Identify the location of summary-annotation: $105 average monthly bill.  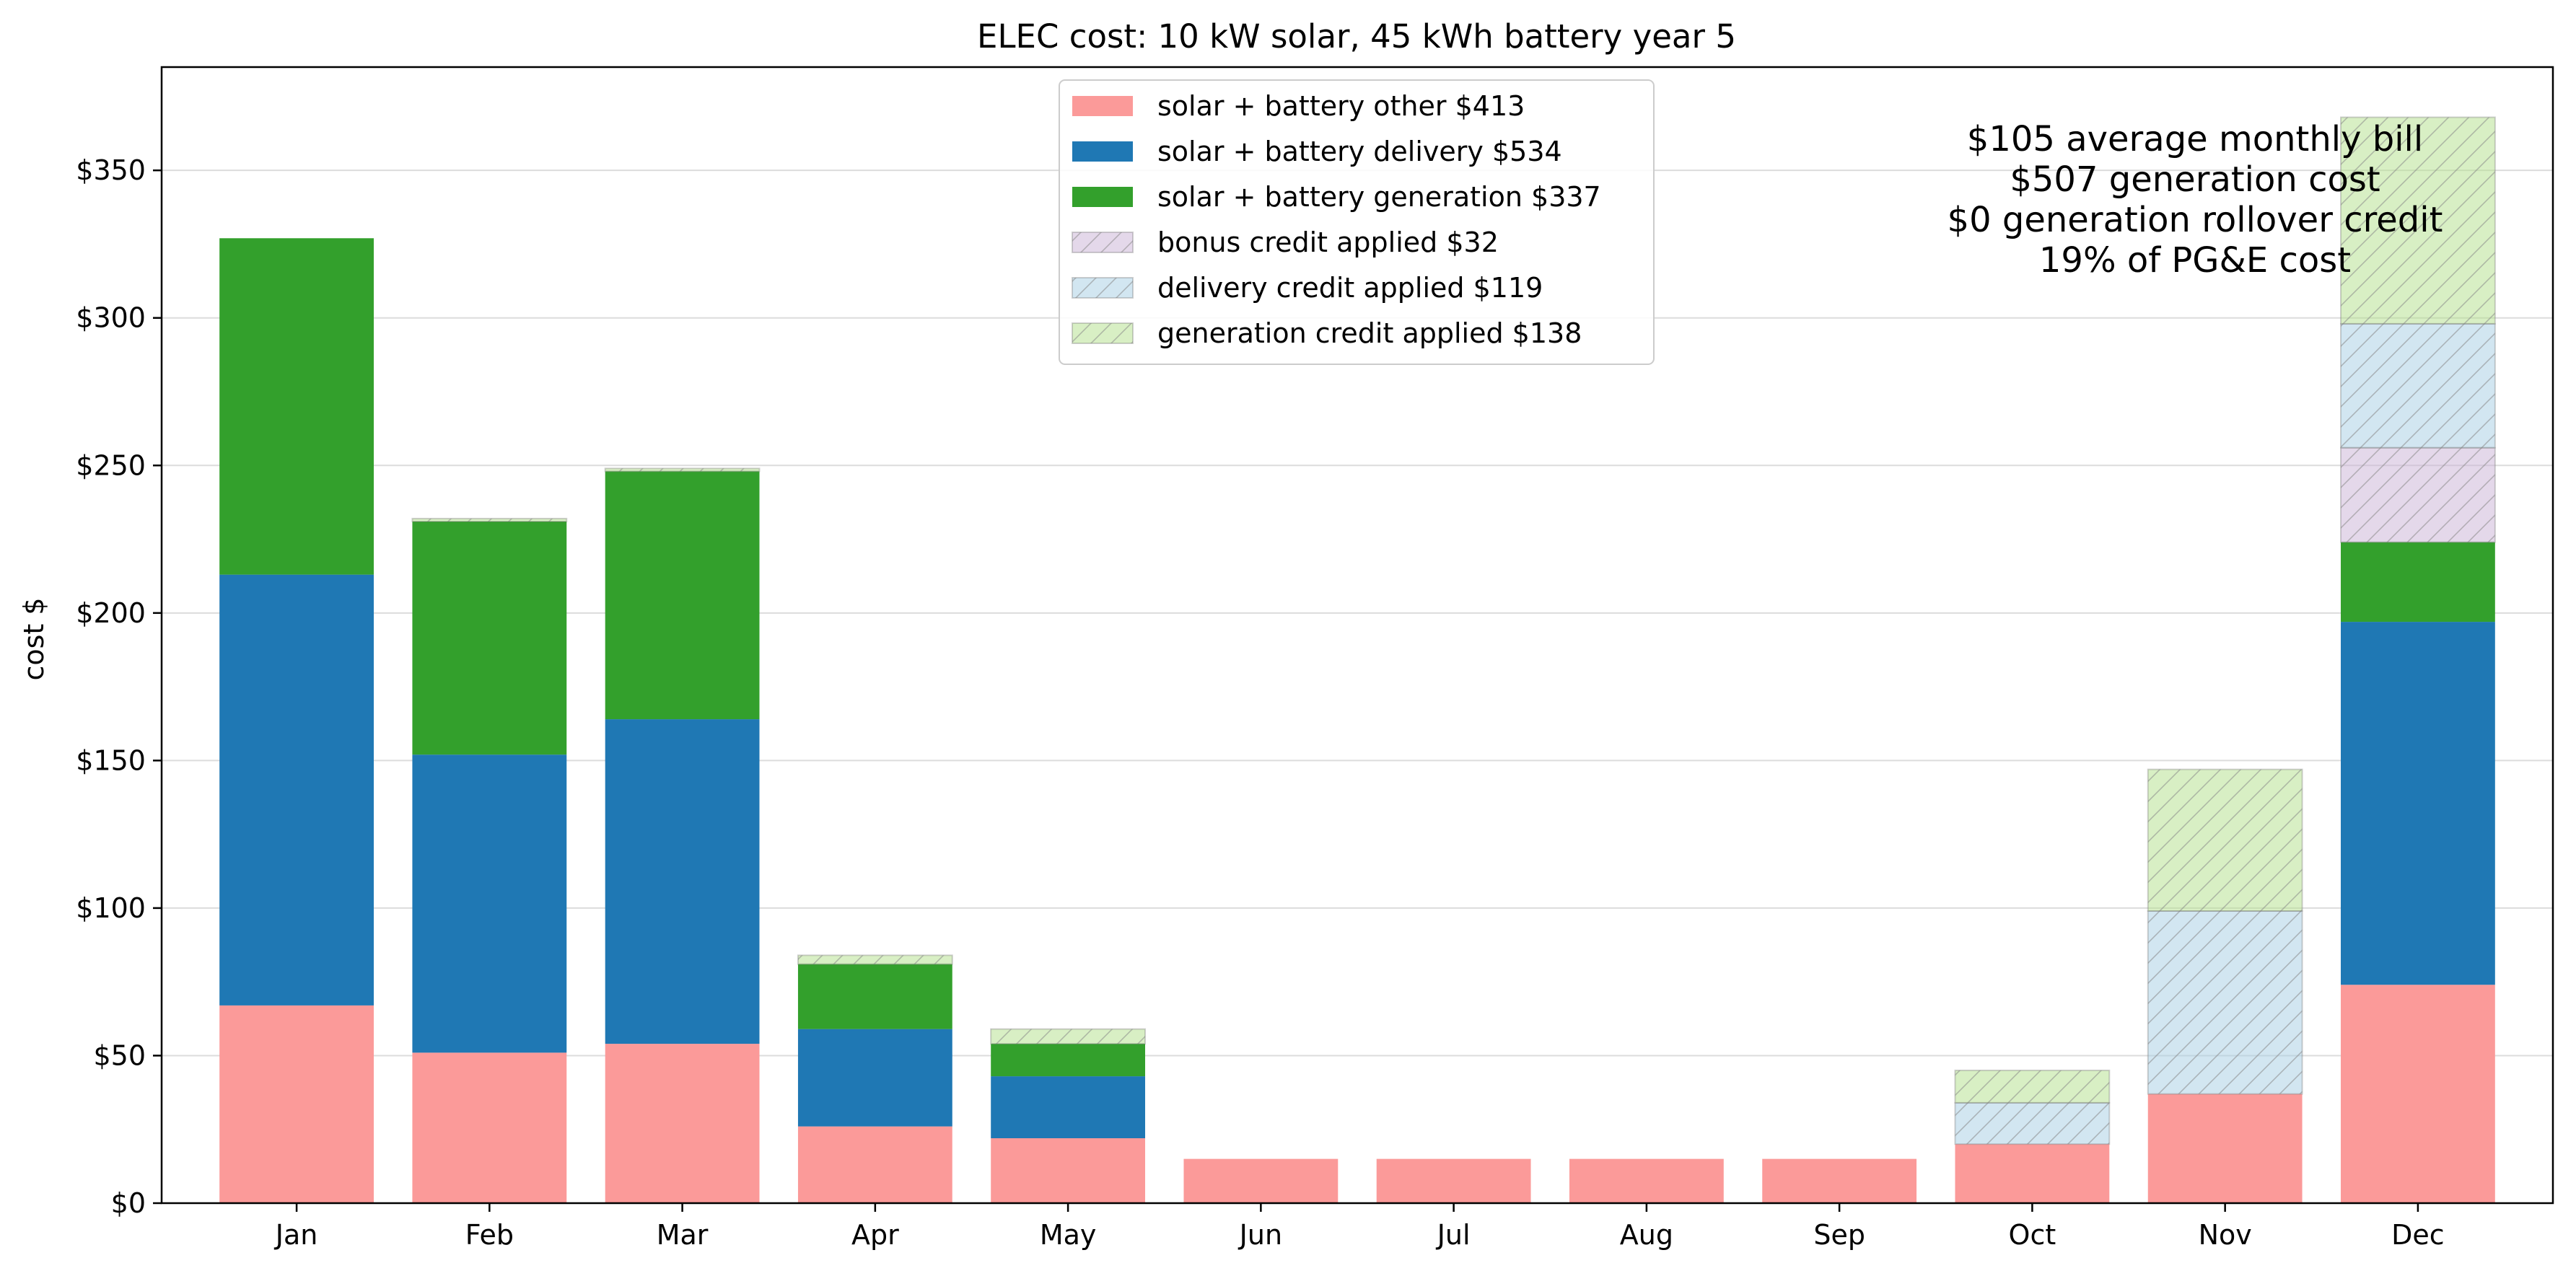
(2195, 139).